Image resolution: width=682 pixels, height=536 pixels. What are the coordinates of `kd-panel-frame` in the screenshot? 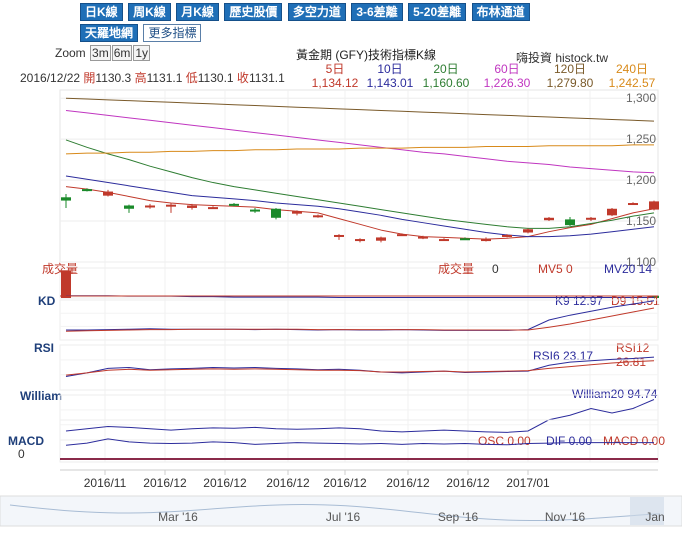 It's located at (359, 320).